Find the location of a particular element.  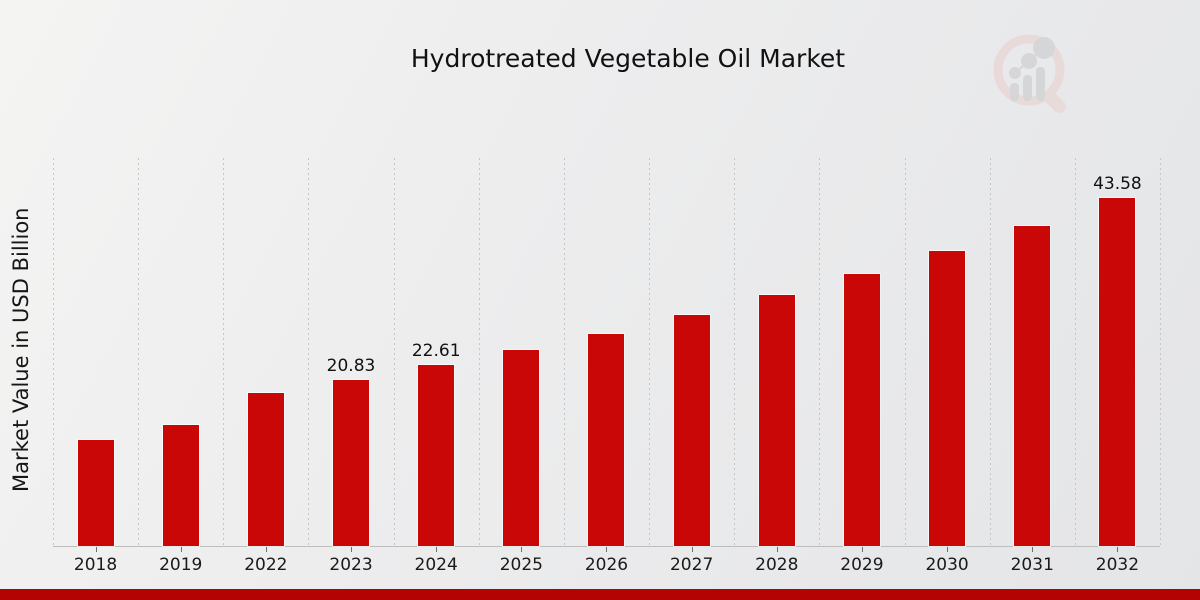

bar-column-2023: 20.83 2023 is located at coordinates (350, 366).